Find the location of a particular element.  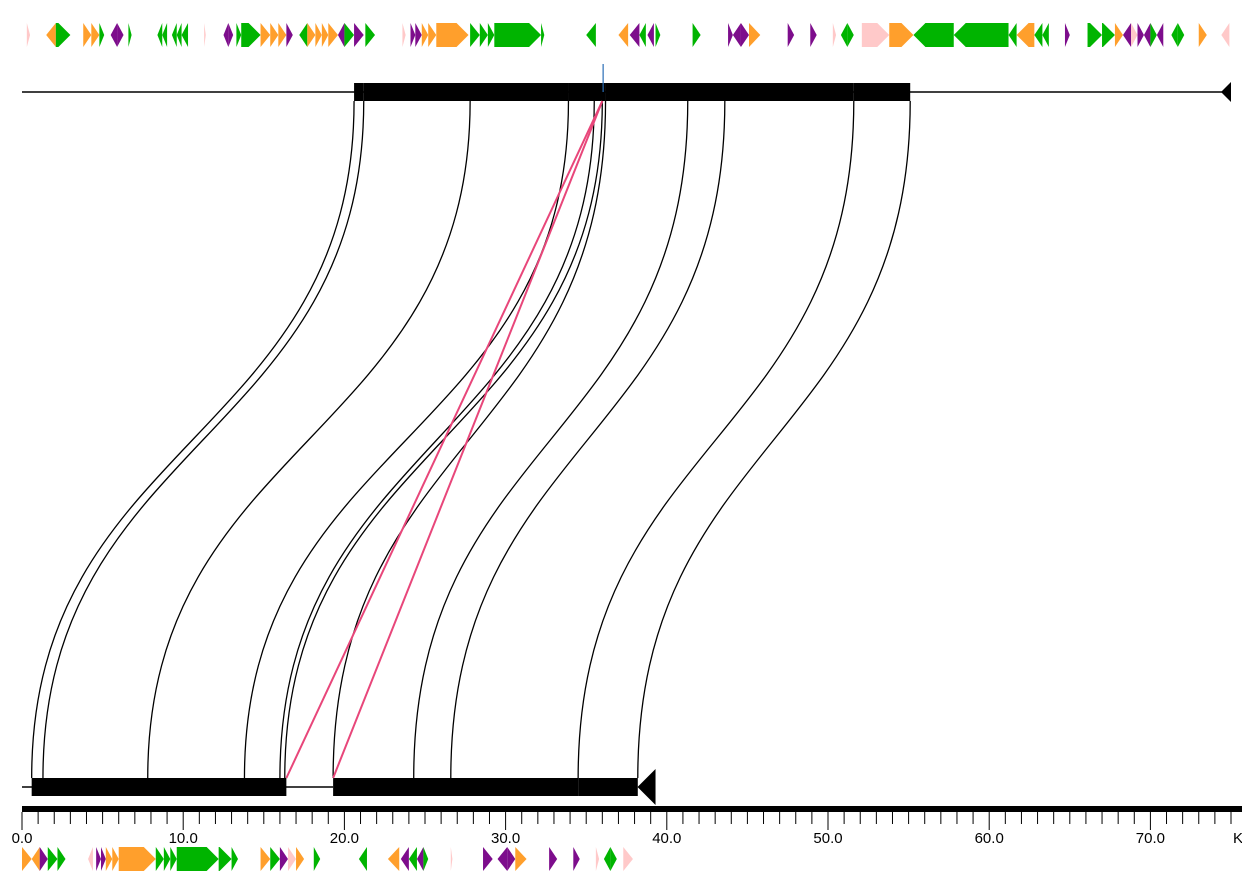

scale-bar: 0.0 10.0 20.0 30.0 40.0 50.0 60.0 70.0 K is located at coordinates (627, 826).